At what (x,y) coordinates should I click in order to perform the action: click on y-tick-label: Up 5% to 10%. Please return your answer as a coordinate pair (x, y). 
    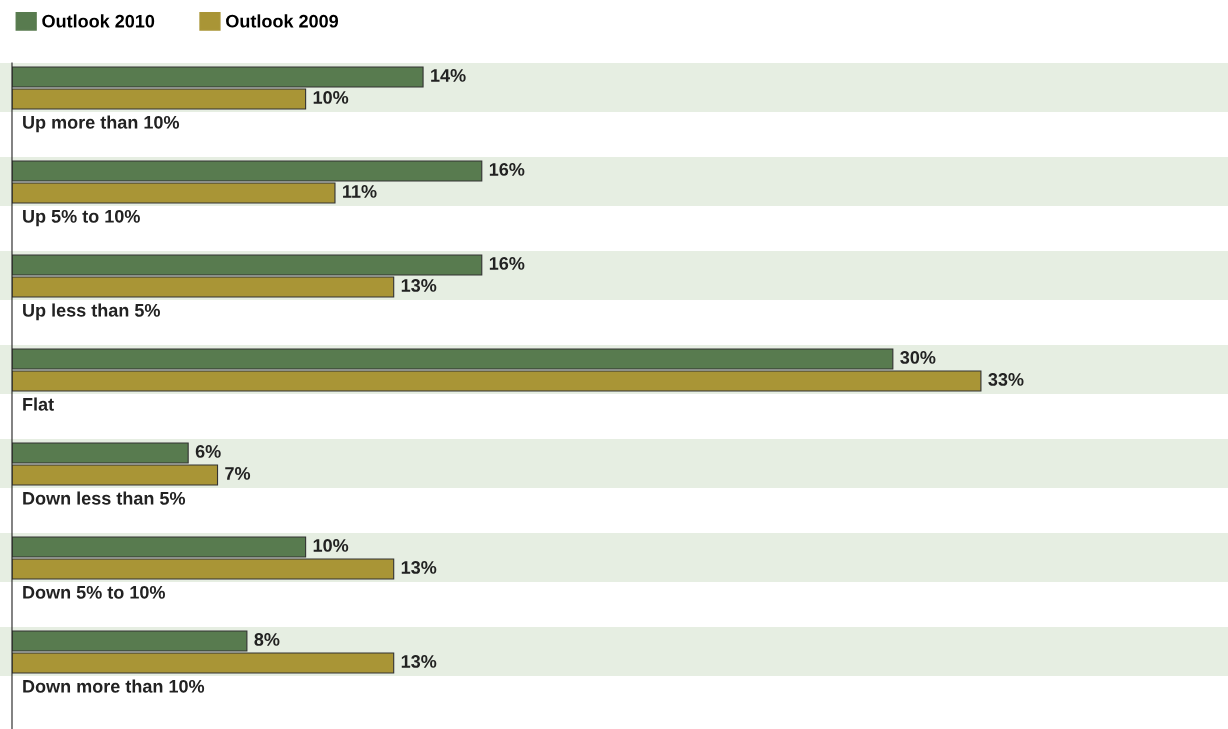
    Looking at the image, I should click on (81, 218).